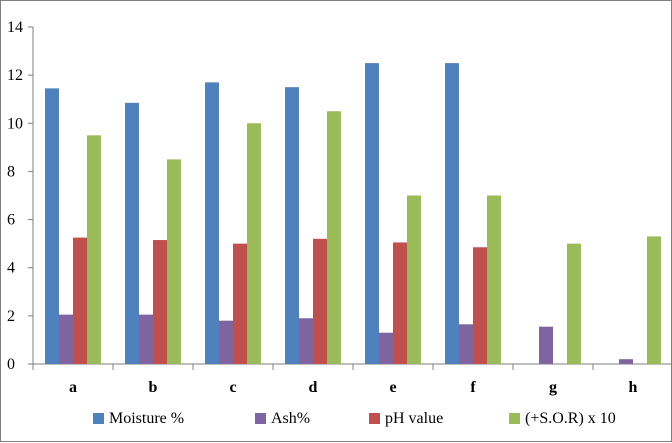 This screenshot has height=443, width=672. What do you see at coordinates (15, 27) in the screenshot?
I see `y-tick-label: 14` at bounding box center [15, 27].